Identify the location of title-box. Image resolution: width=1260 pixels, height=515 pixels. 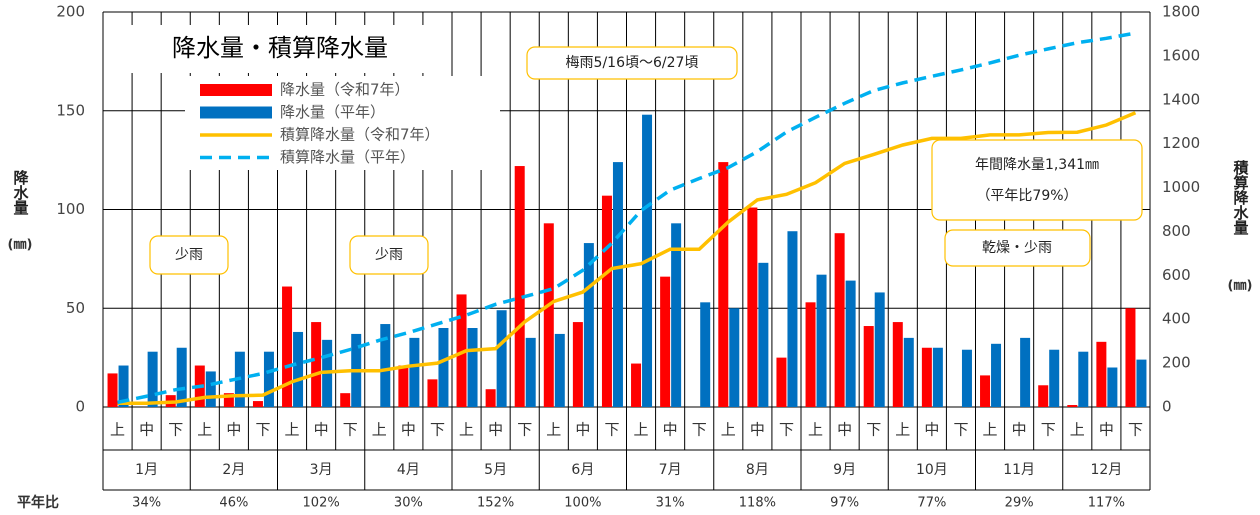
(280, 49).